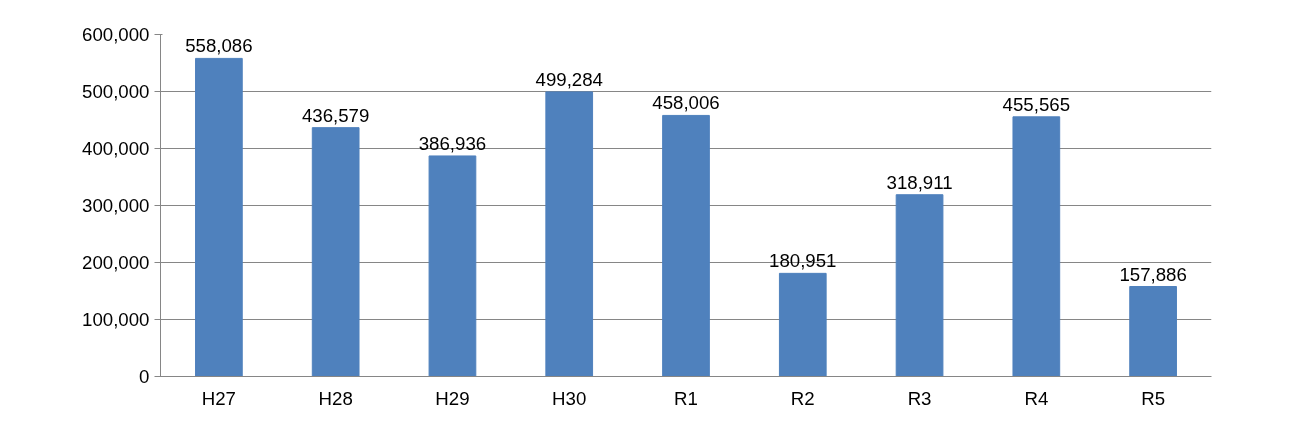 The height and width of the screenshot is (422, 1309). Describe the element at coordinates (116, 91) in the screenshot. I see `y-tick-label: 500,000` at that location.